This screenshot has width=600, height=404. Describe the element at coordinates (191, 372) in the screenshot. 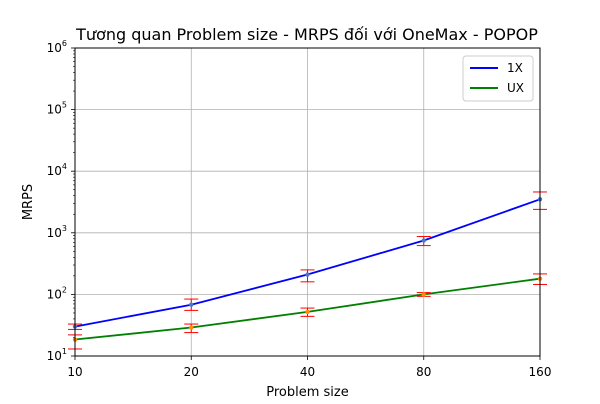

I see `x-tick-label: 20` at that location.